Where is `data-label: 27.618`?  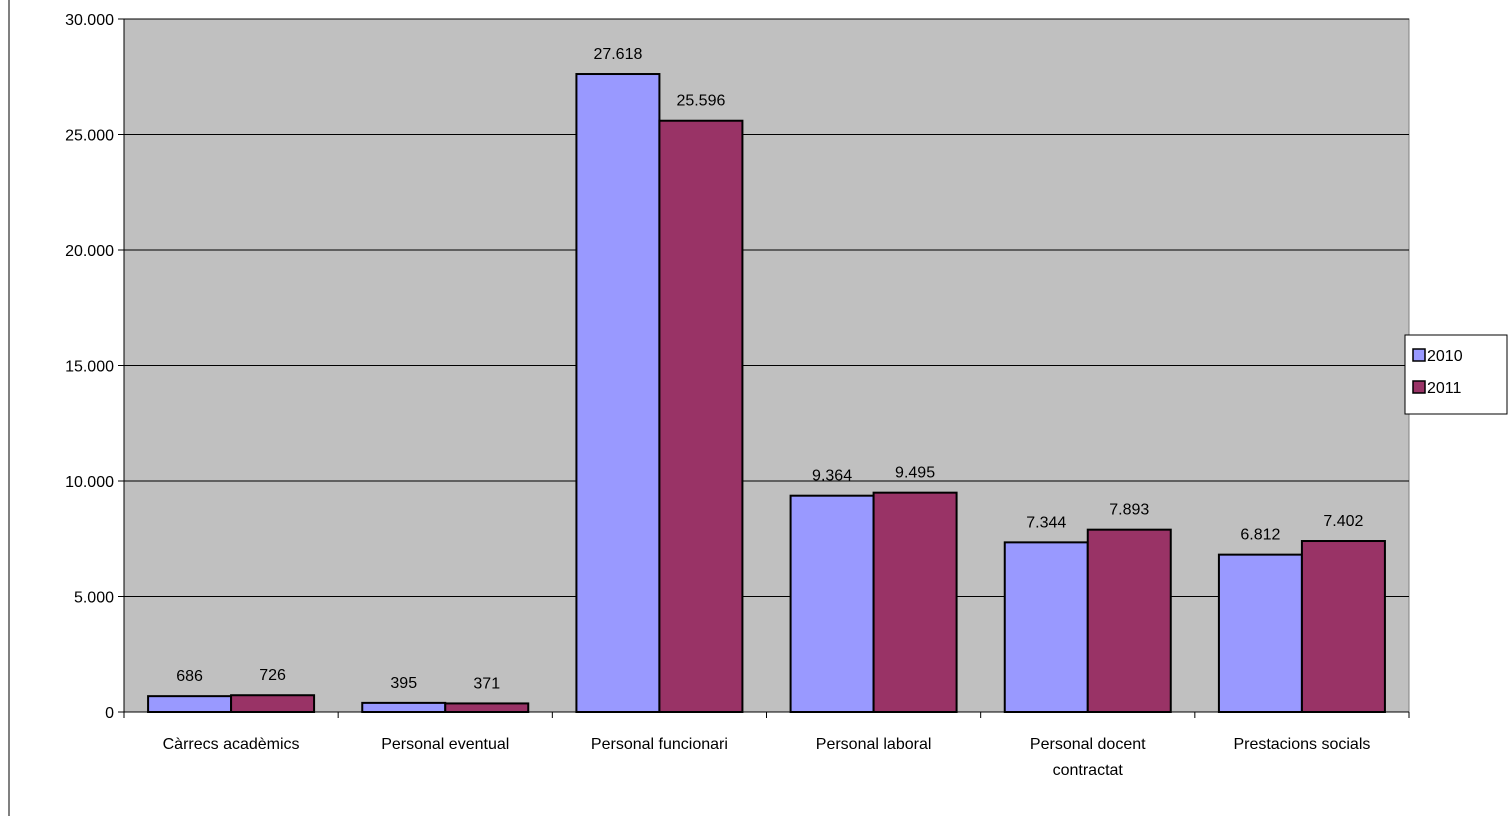
data-label: 27.618 is located at coordinates (617, 54).